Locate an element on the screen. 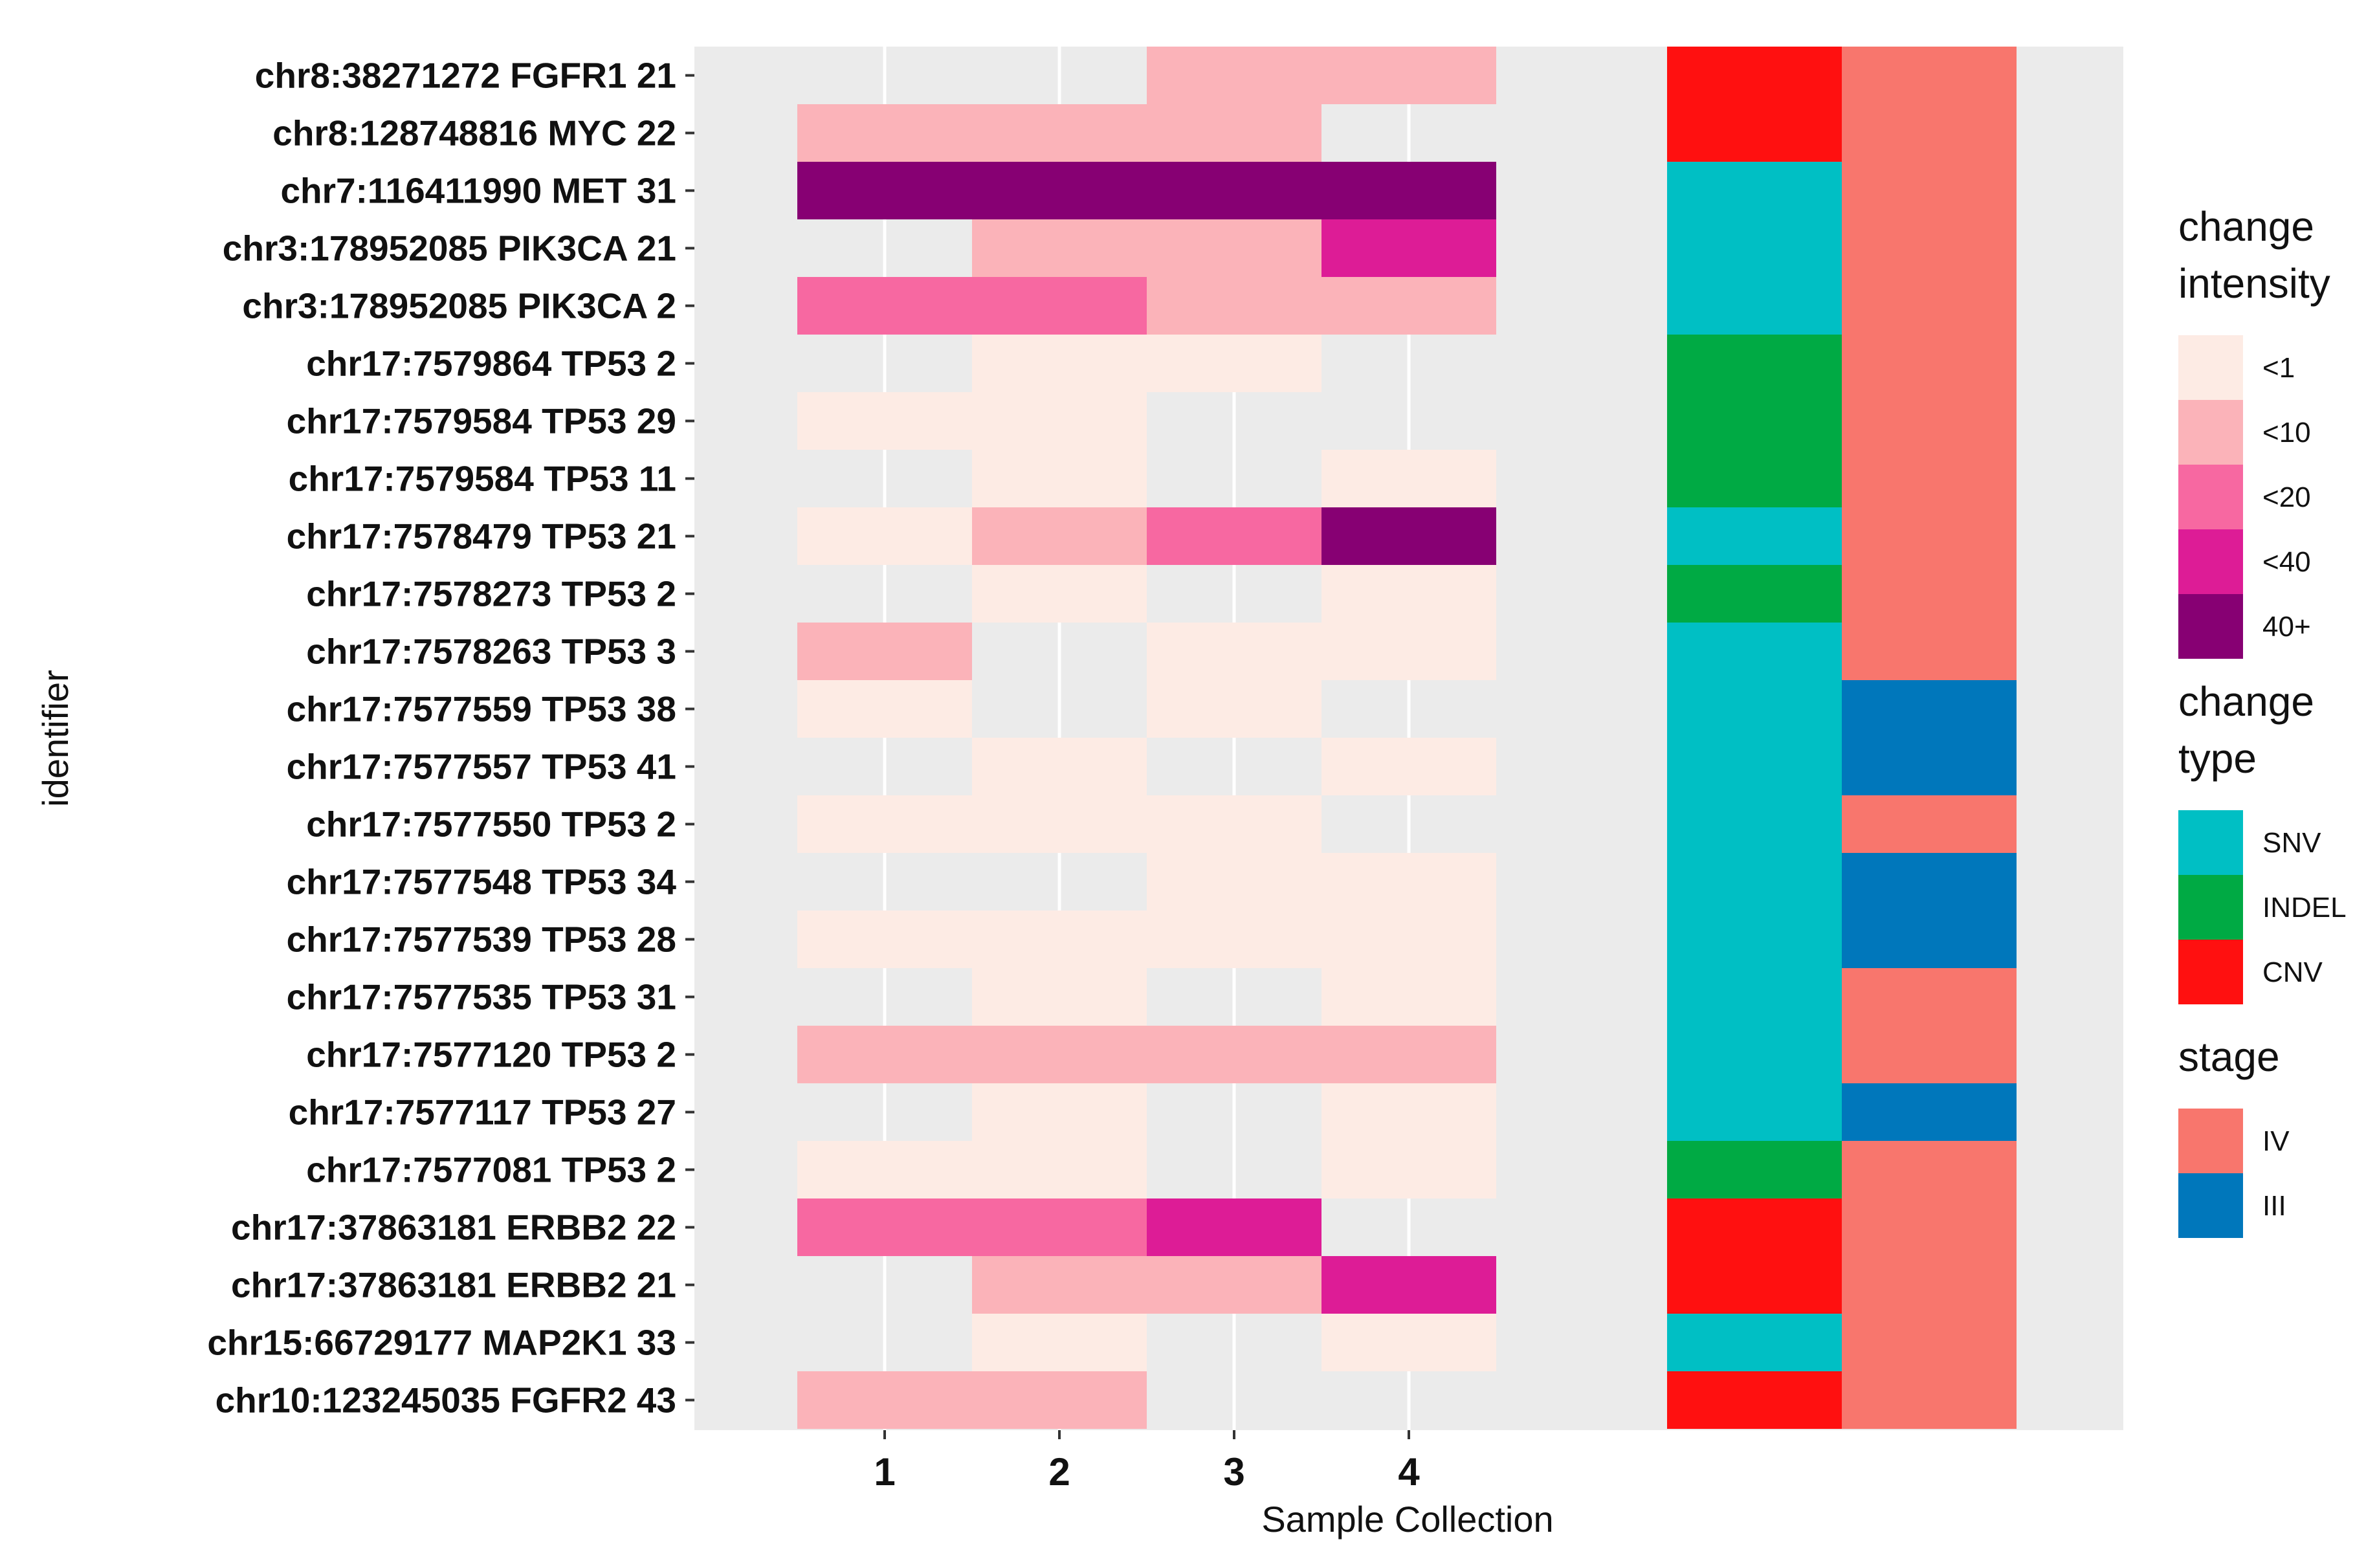  x-tick-label: 3 is located at coordinates (1234, 1472).